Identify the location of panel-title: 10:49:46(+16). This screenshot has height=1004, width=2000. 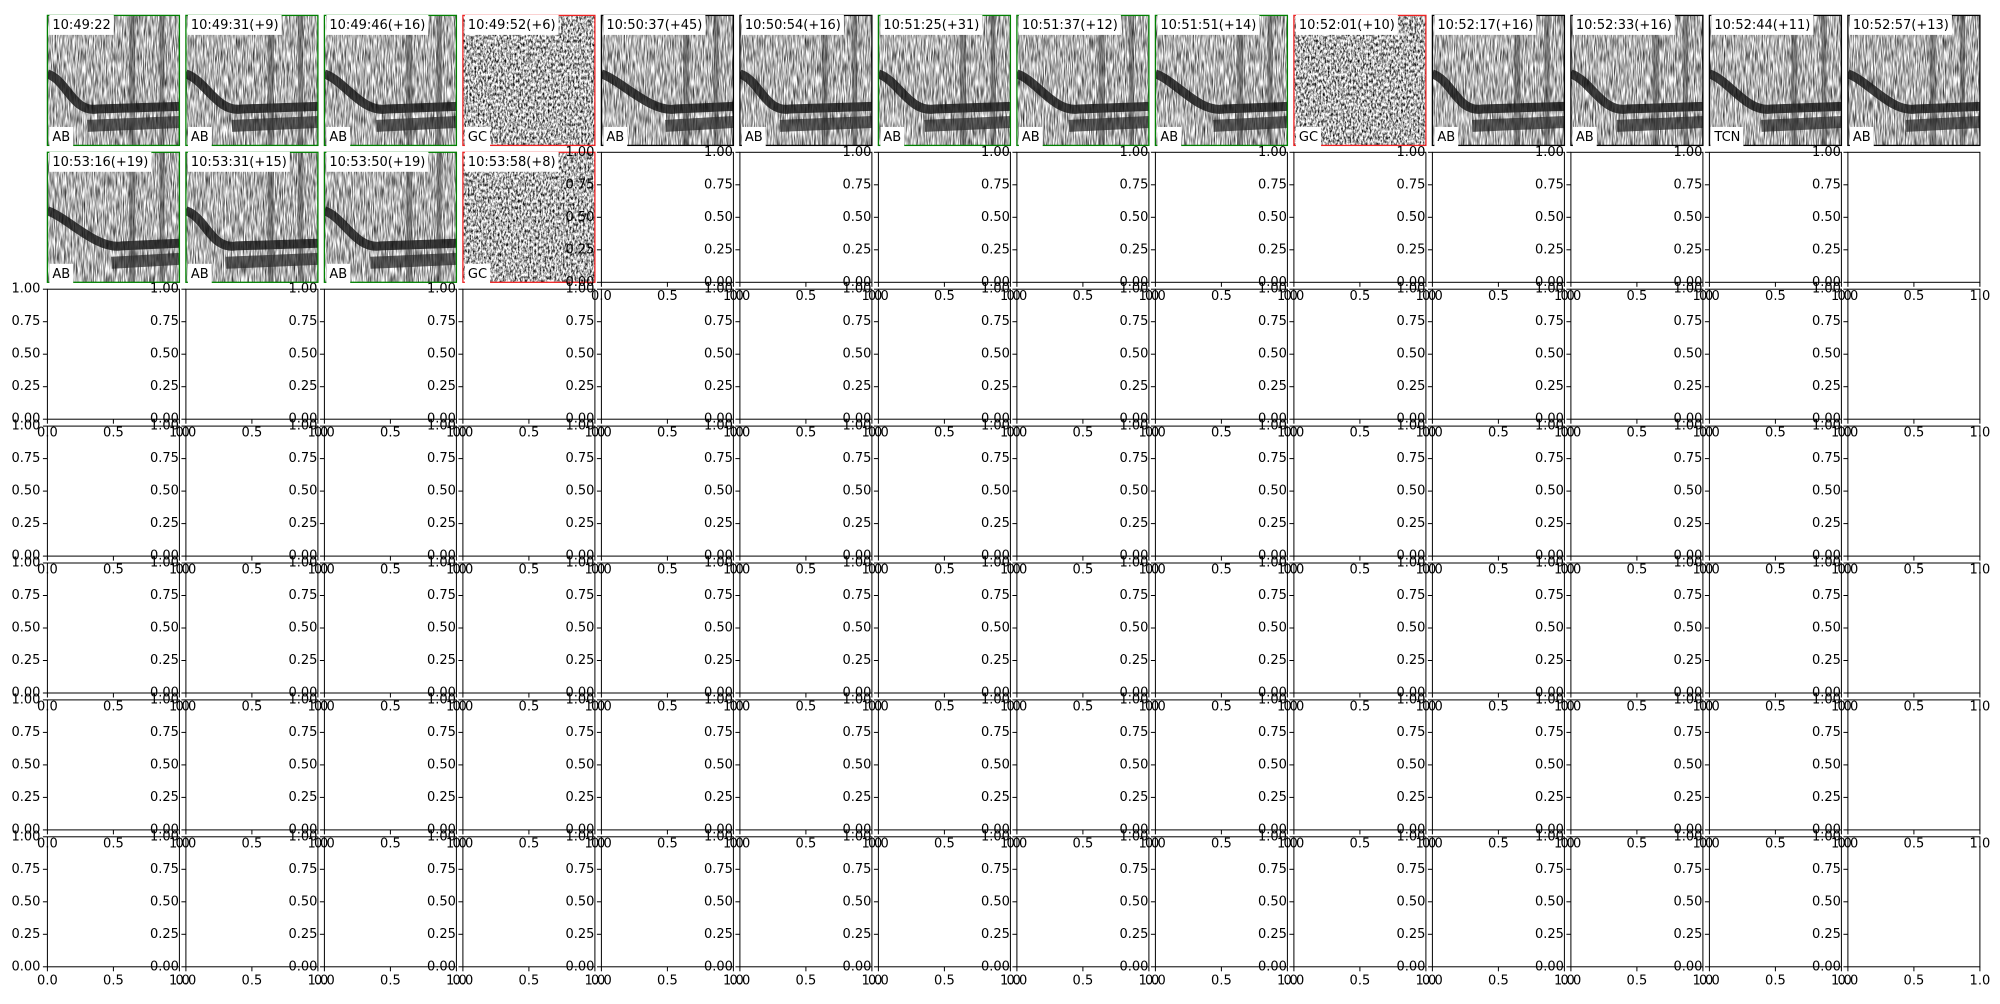
(377, 25).